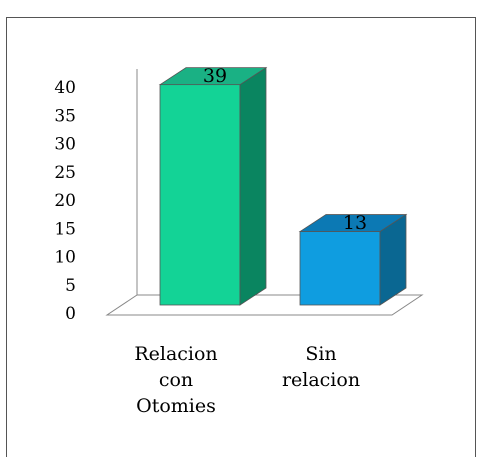  I want to click on y-tick-label: 20, so click(65, 201).